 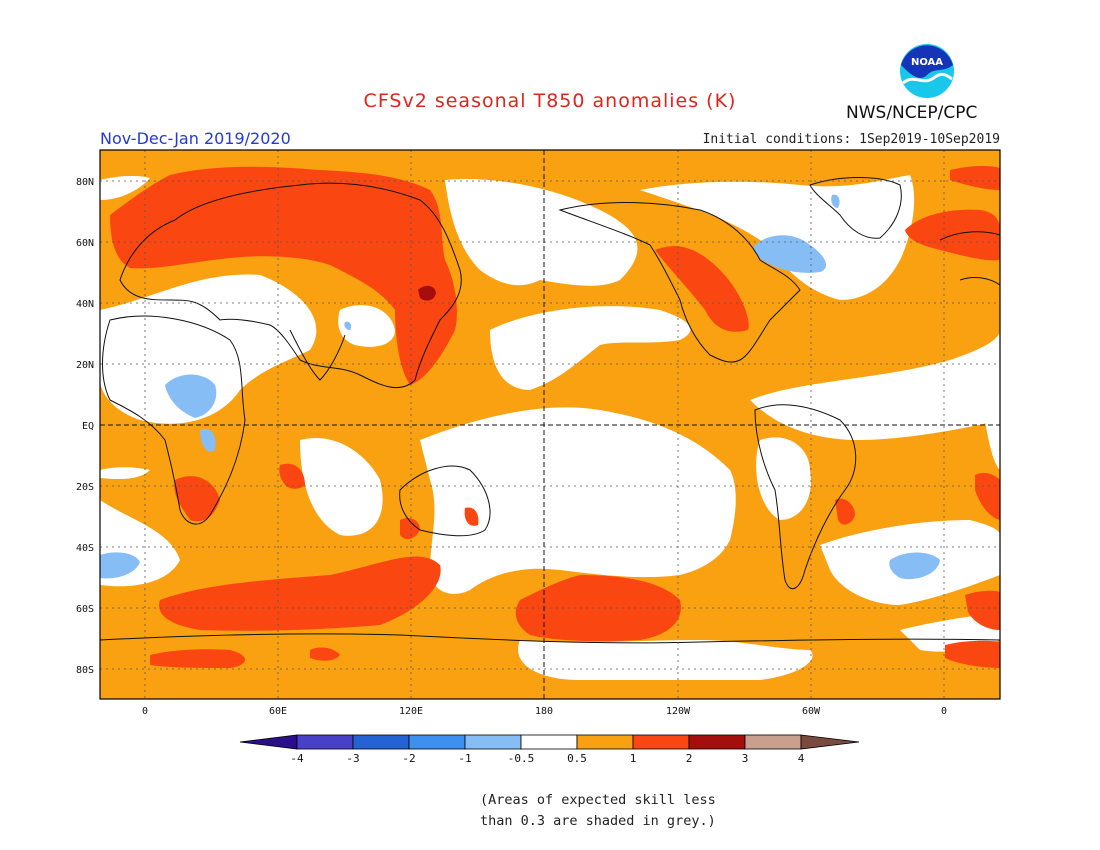 I want to click on colorbar-label: -3, so click(x=352, y=758).